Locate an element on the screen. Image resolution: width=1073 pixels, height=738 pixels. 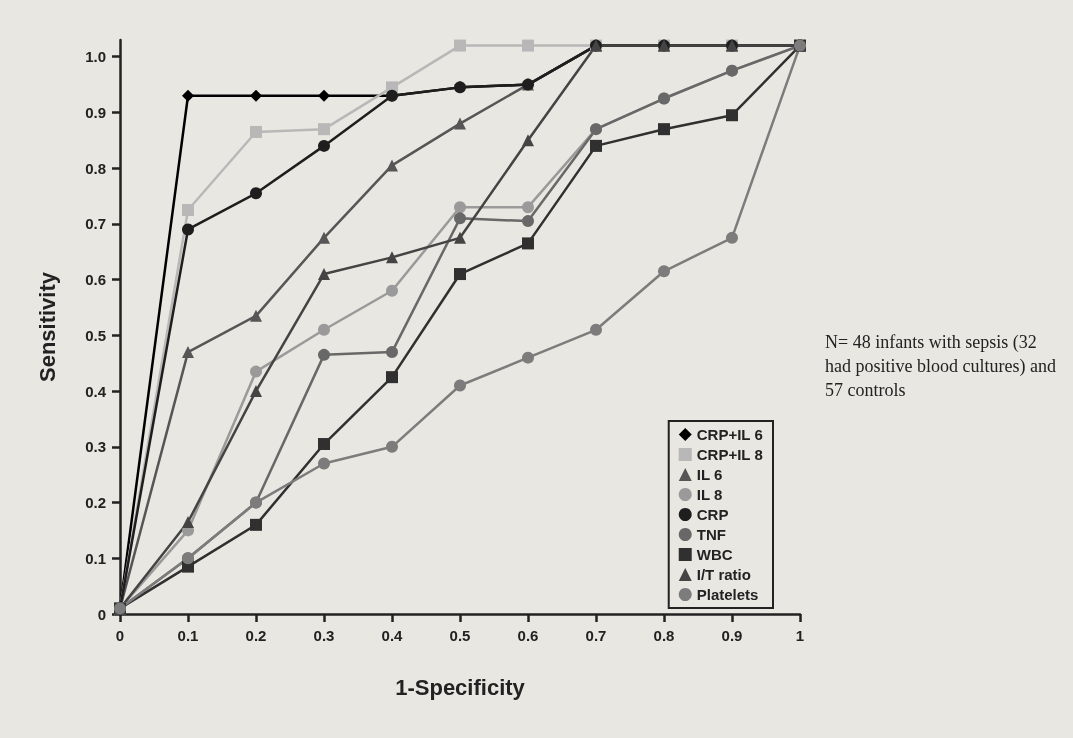
legend-label: WBC is located at coordinates (714, 554).